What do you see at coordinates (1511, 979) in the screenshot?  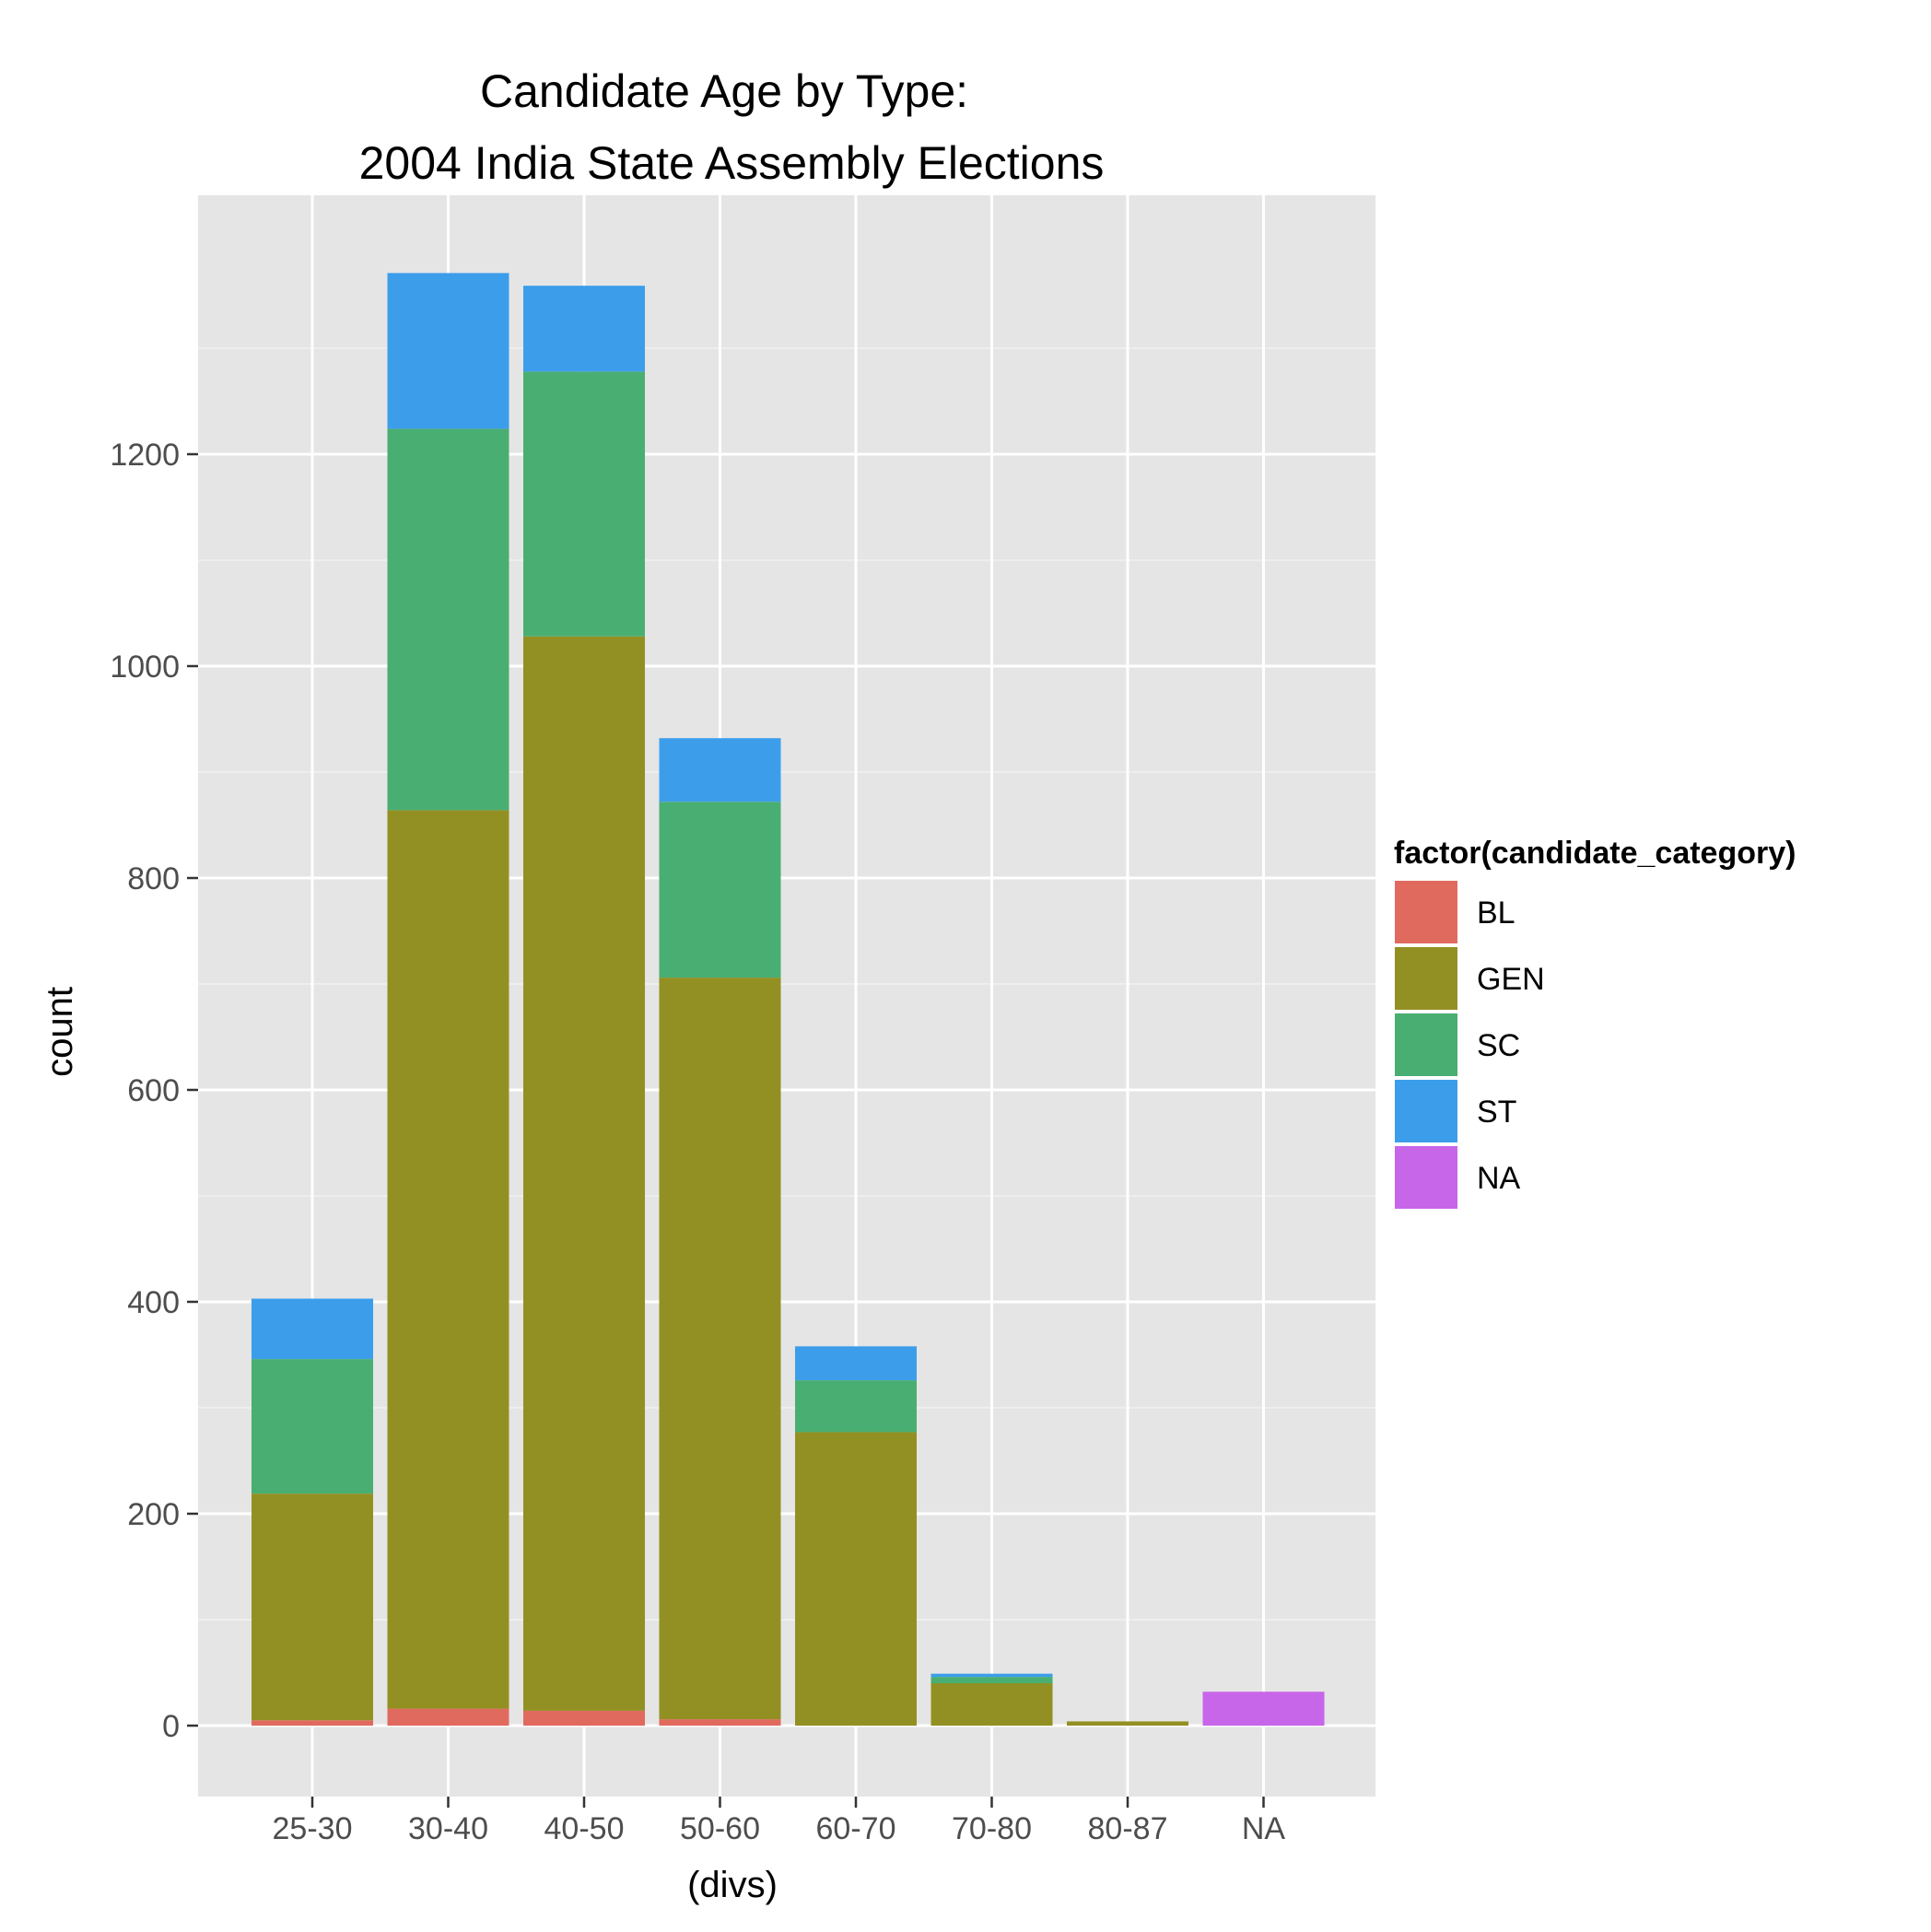 I see `legend-label-gen: GEN` at bounding box center [1511, 979].